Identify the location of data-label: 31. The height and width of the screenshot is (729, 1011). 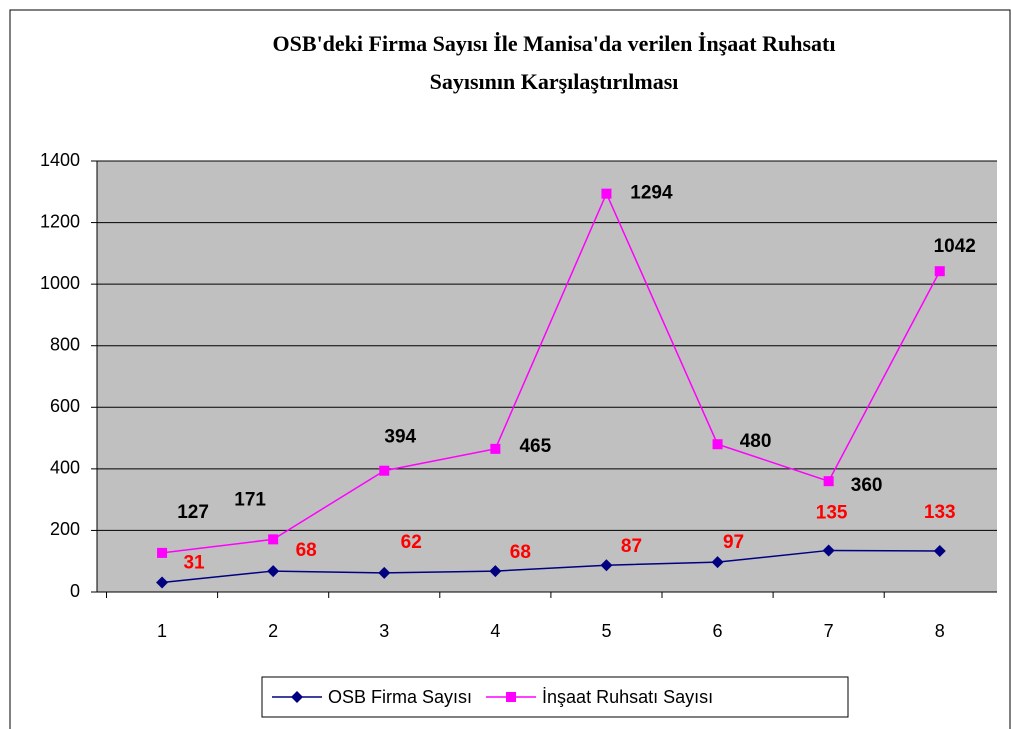
(194, 562).